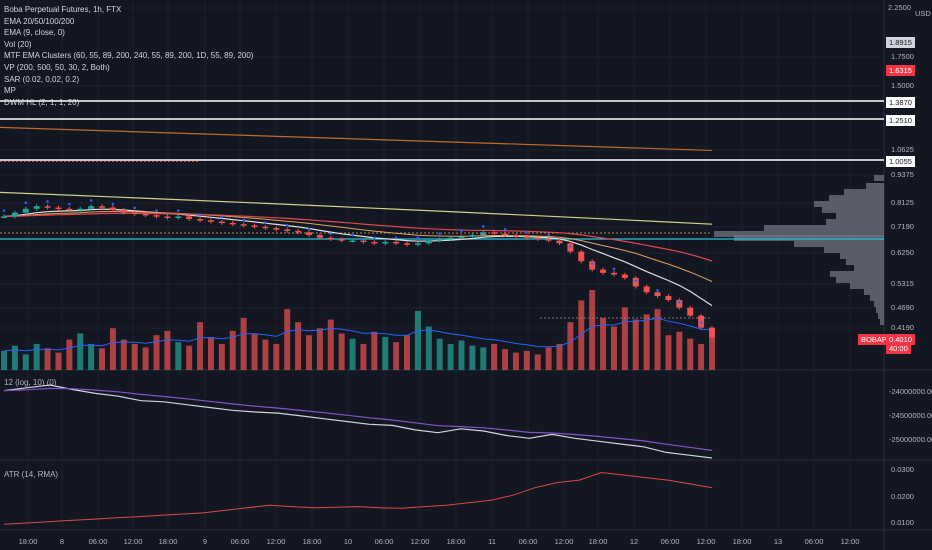 The width and height of the screenshot is (932, 550). What do you see at coordinates (358, 330) in the screenshot?
I see `volume-bars` at bounding box center [358, 330].